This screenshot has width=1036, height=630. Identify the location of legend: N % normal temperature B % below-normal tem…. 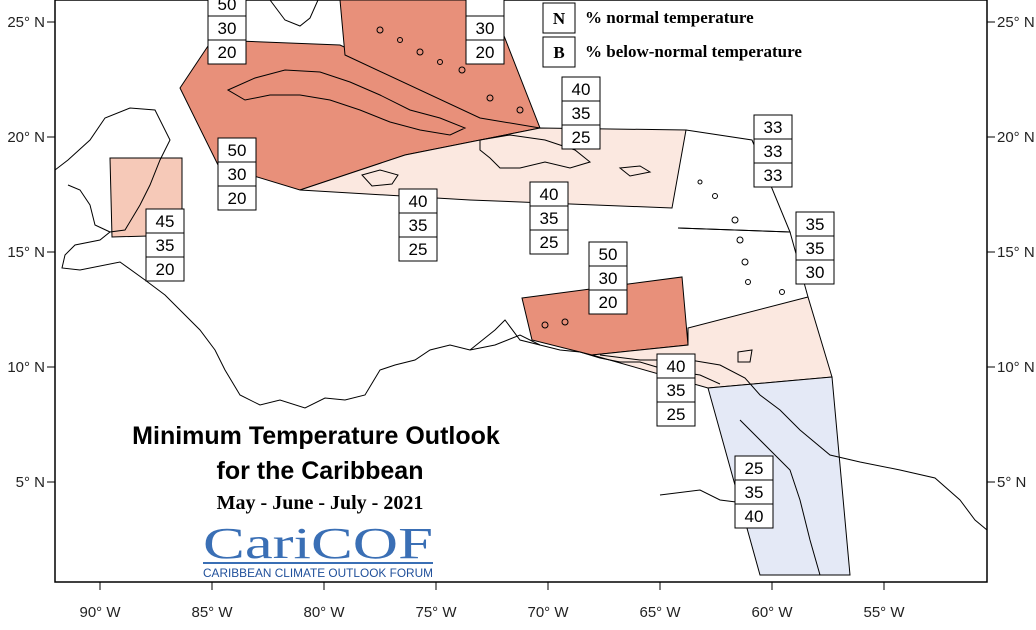
(672, 35).